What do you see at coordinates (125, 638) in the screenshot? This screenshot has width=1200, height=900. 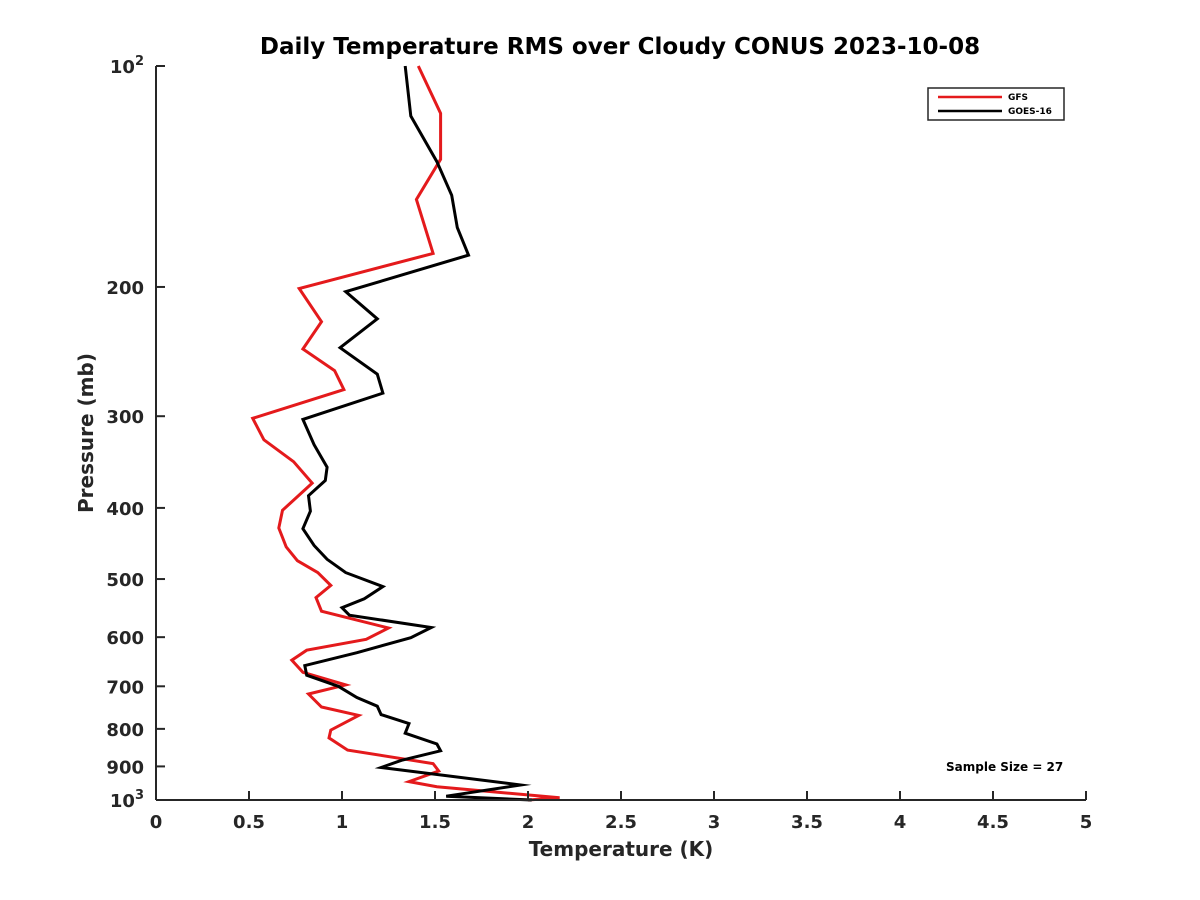 I see `y-tick-label: 600` at bounding box center [125, 638].